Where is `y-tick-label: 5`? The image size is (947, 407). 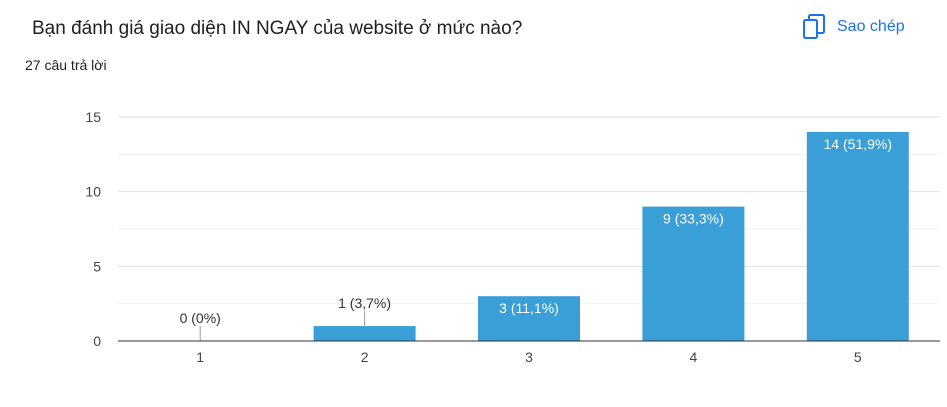
y-tick-label: 5 is located at coordinates (97, 266).